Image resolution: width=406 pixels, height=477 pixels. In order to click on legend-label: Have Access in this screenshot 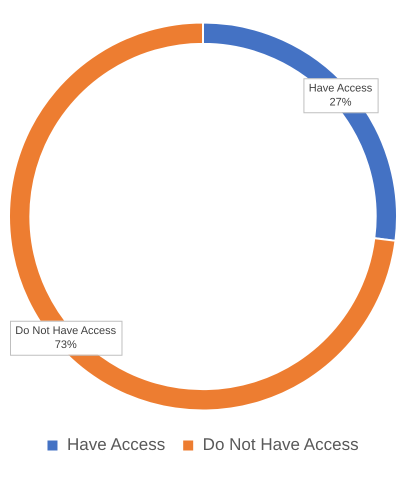, I will do `click(116, 444)`.